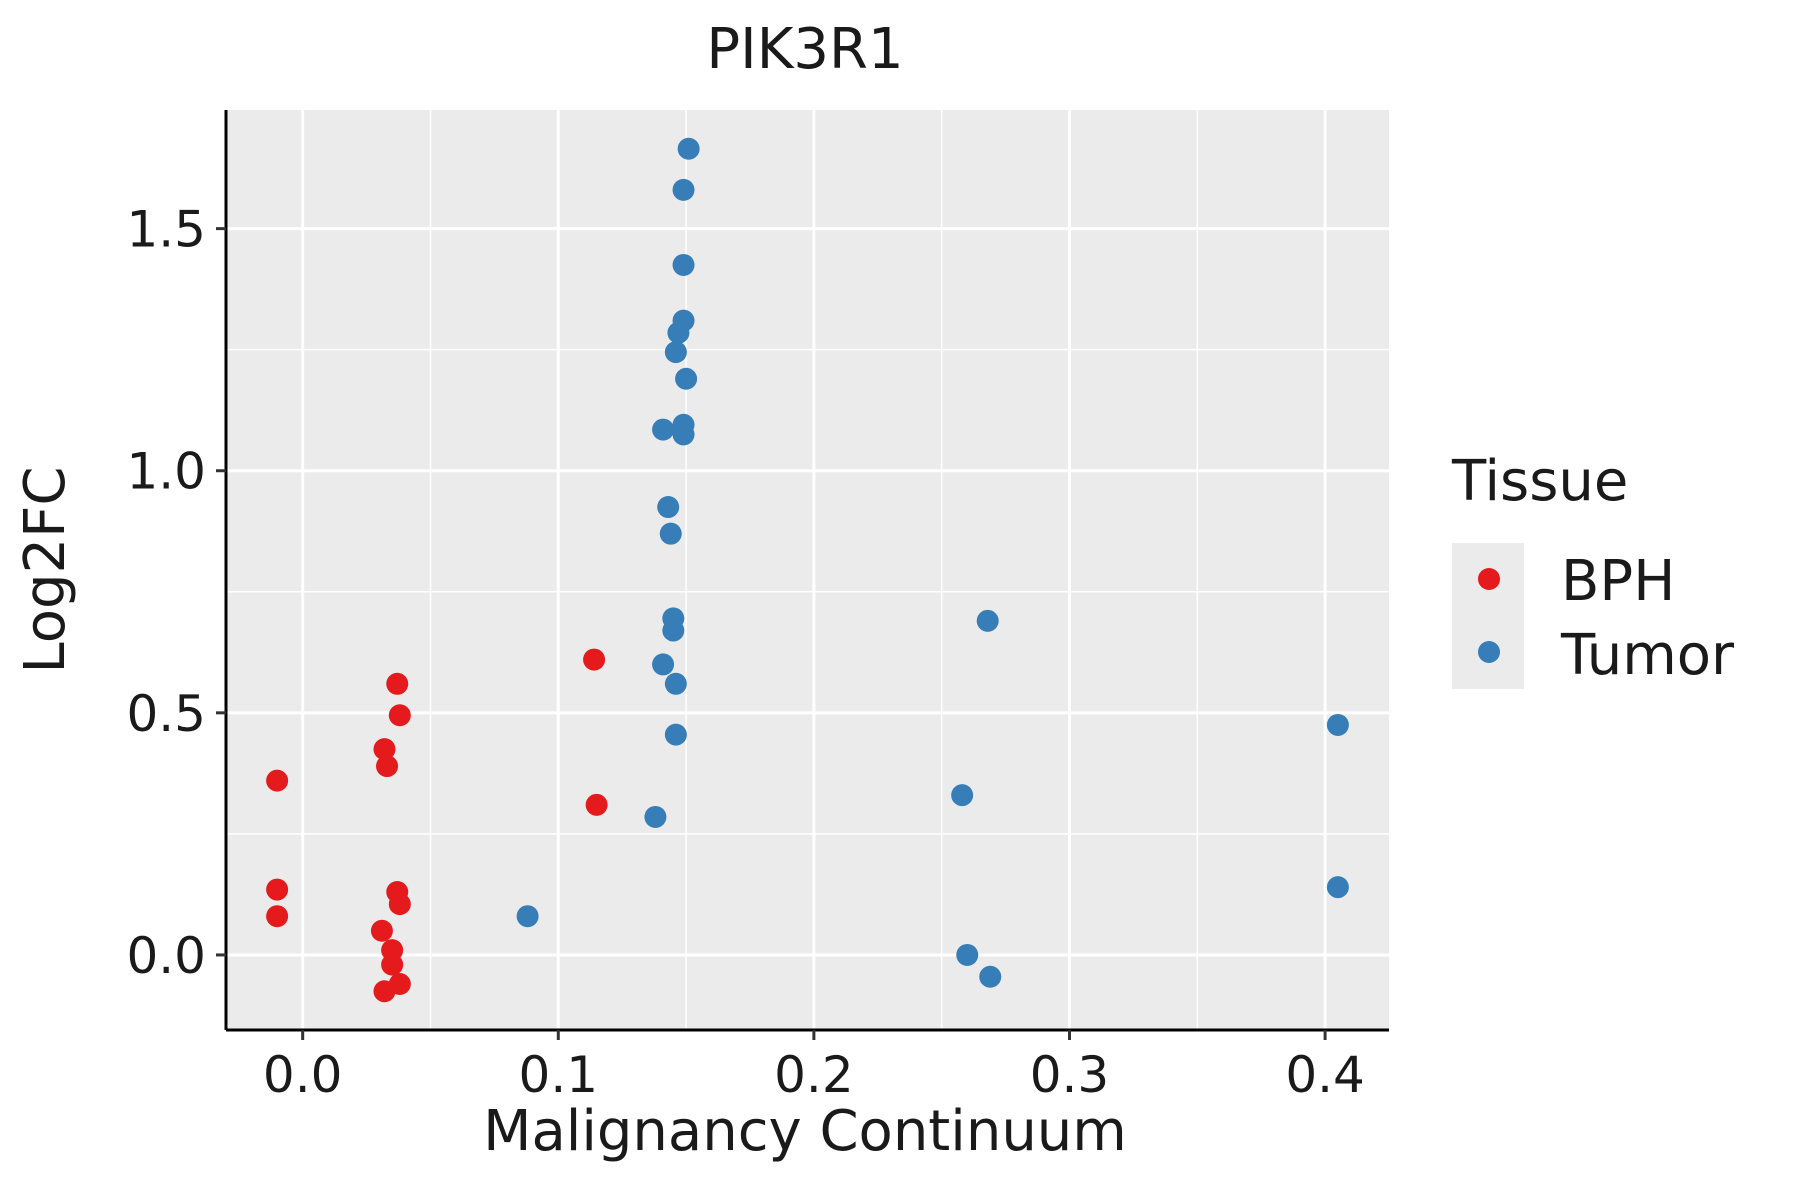 The width and height of the screenshot is (1800, 1200). I want to click on legend-label-tumor: Tumor, so click(1647, 655).